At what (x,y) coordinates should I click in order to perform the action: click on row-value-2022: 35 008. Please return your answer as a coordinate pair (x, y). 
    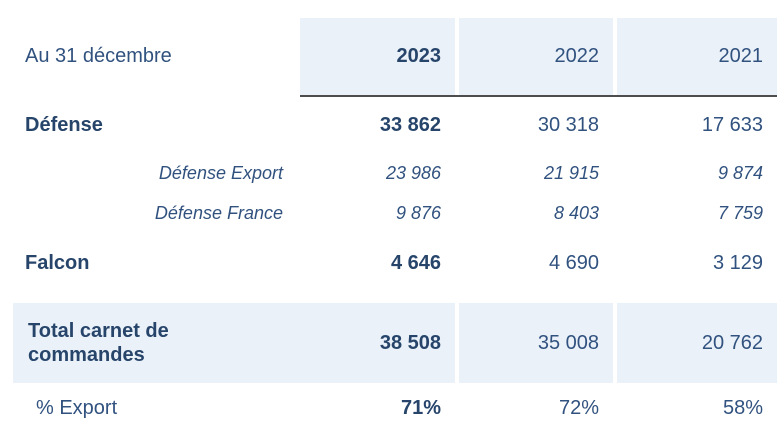
    Looking at the image, I should click on (534, 343).